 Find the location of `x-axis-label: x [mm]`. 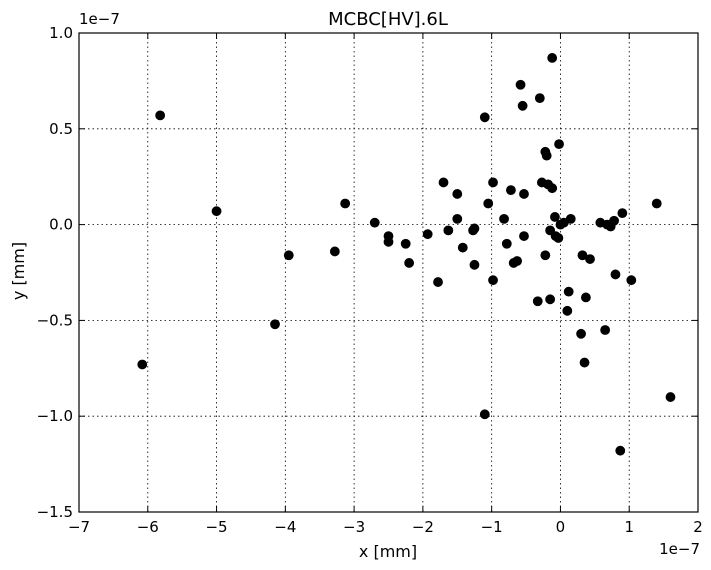

x-axis-label: x [mm] is located at coordinates (388, 551).